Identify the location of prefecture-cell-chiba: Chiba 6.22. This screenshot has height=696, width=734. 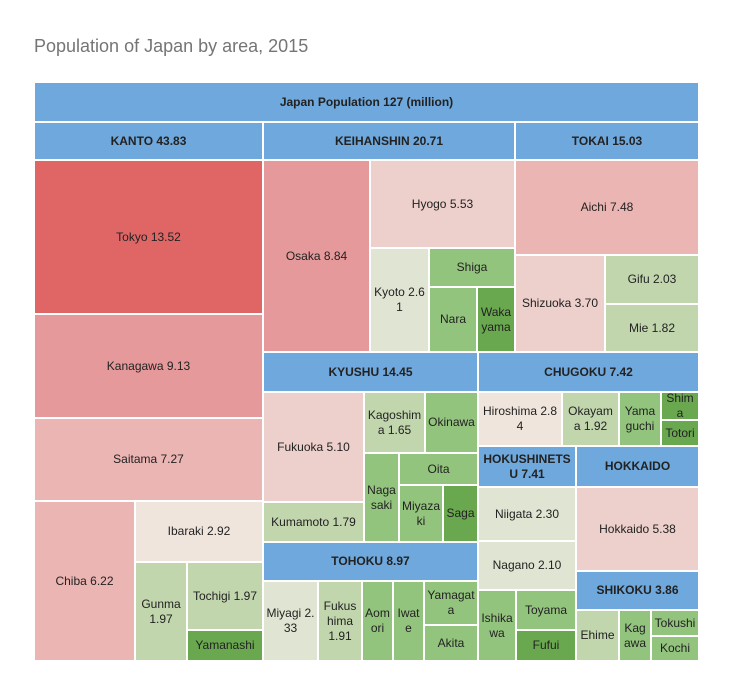
(84, 581).